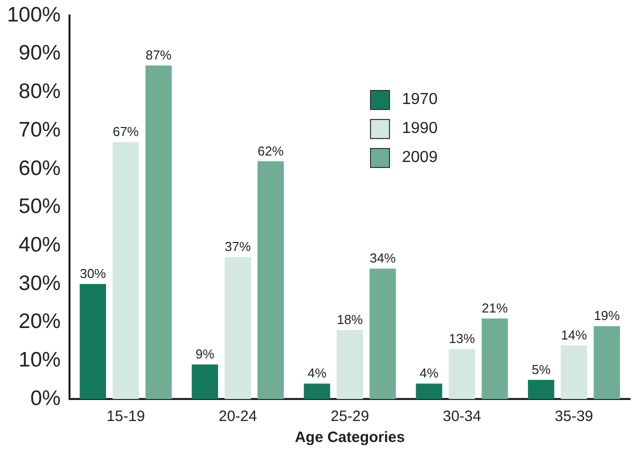  Describe the element at coordinates (33, 14) in the screenshot. I see `y-tick-label: 100%` at that location.